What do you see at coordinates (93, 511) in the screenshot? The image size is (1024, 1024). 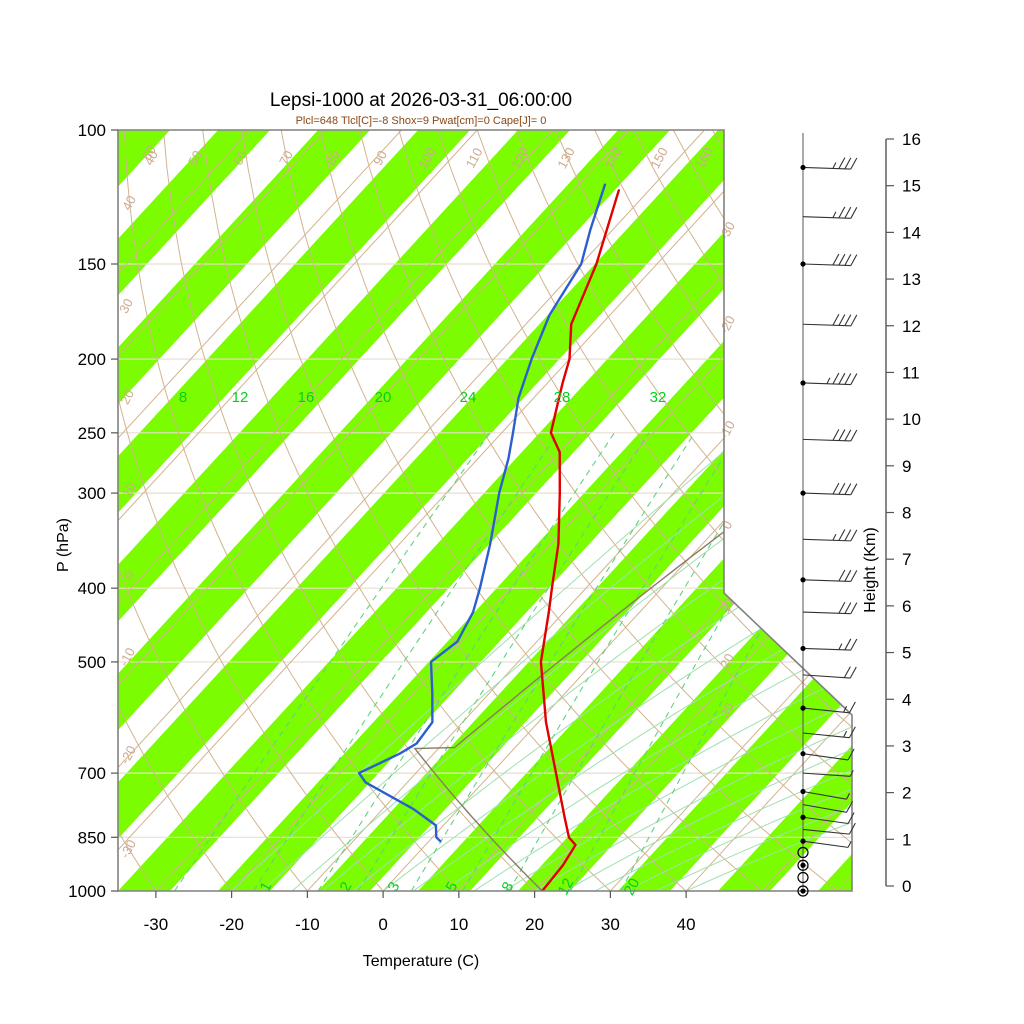 I see `pressure-axis: 100 150 200 250 300 400 500 700 850 1000` at bounding box center [93, 511].